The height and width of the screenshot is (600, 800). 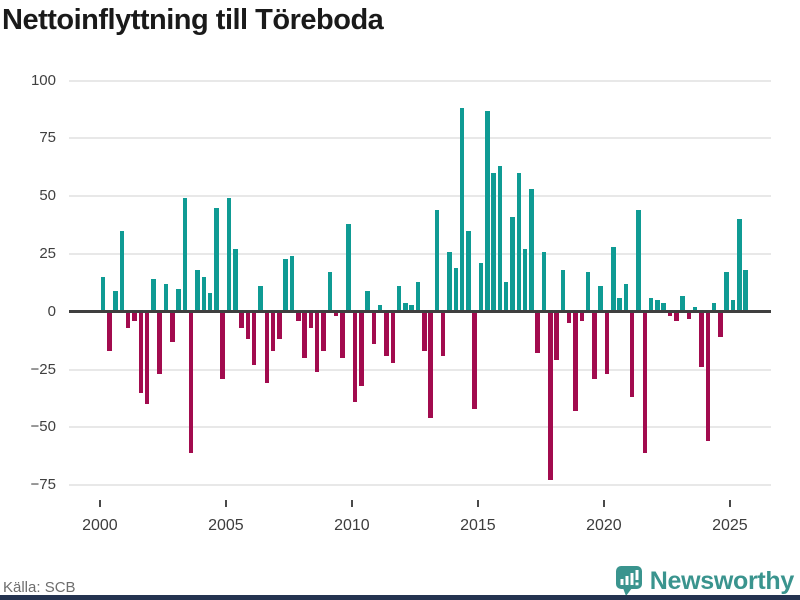 I want to click on brand-logo: Newsworthy, so click(x=704, y=581).